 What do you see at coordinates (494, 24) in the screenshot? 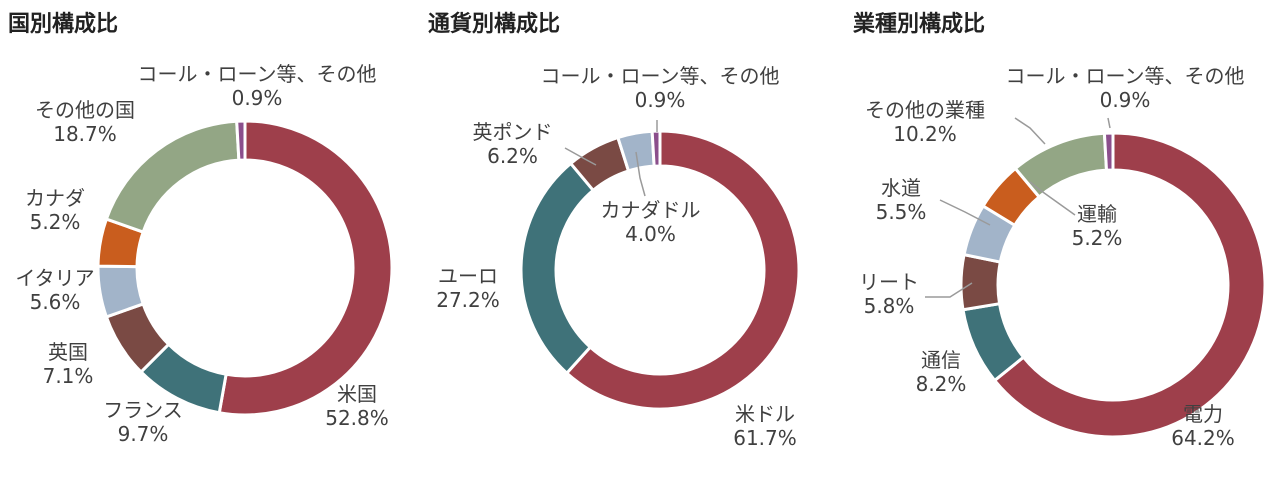
I see `chart-title: 通貨別構成比` at bounding box center [494, 24].